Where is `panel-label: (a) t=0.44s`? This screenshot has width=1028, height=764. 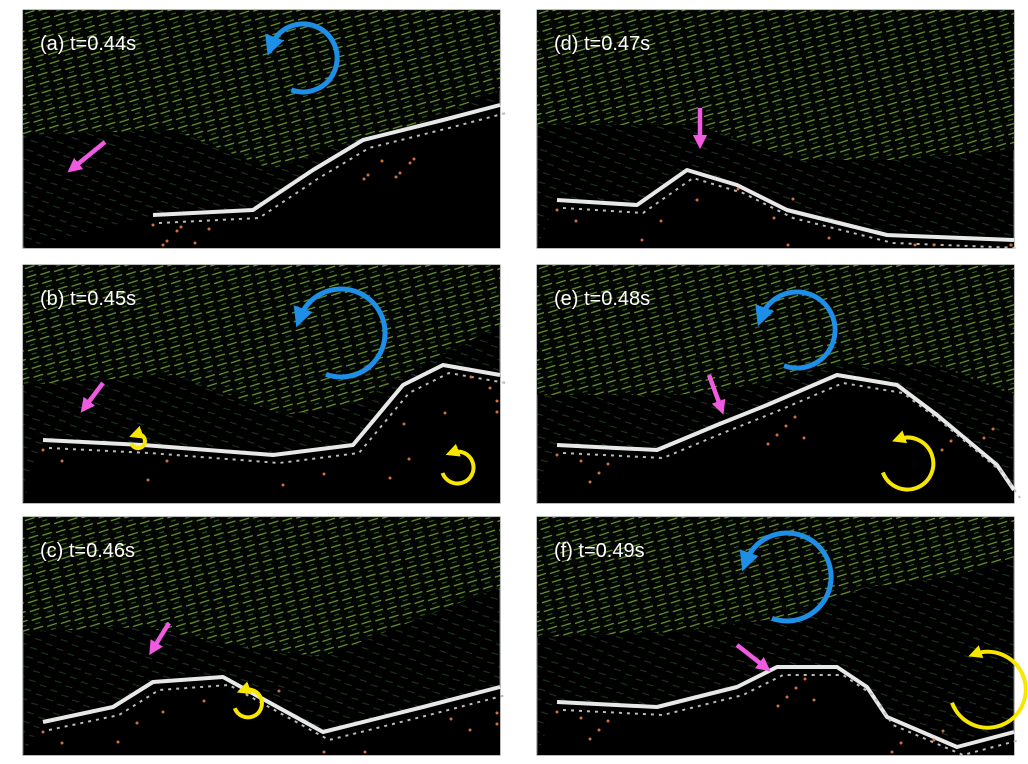 panel-label: (a) t=0.44s is located at coordinates (88, 44).